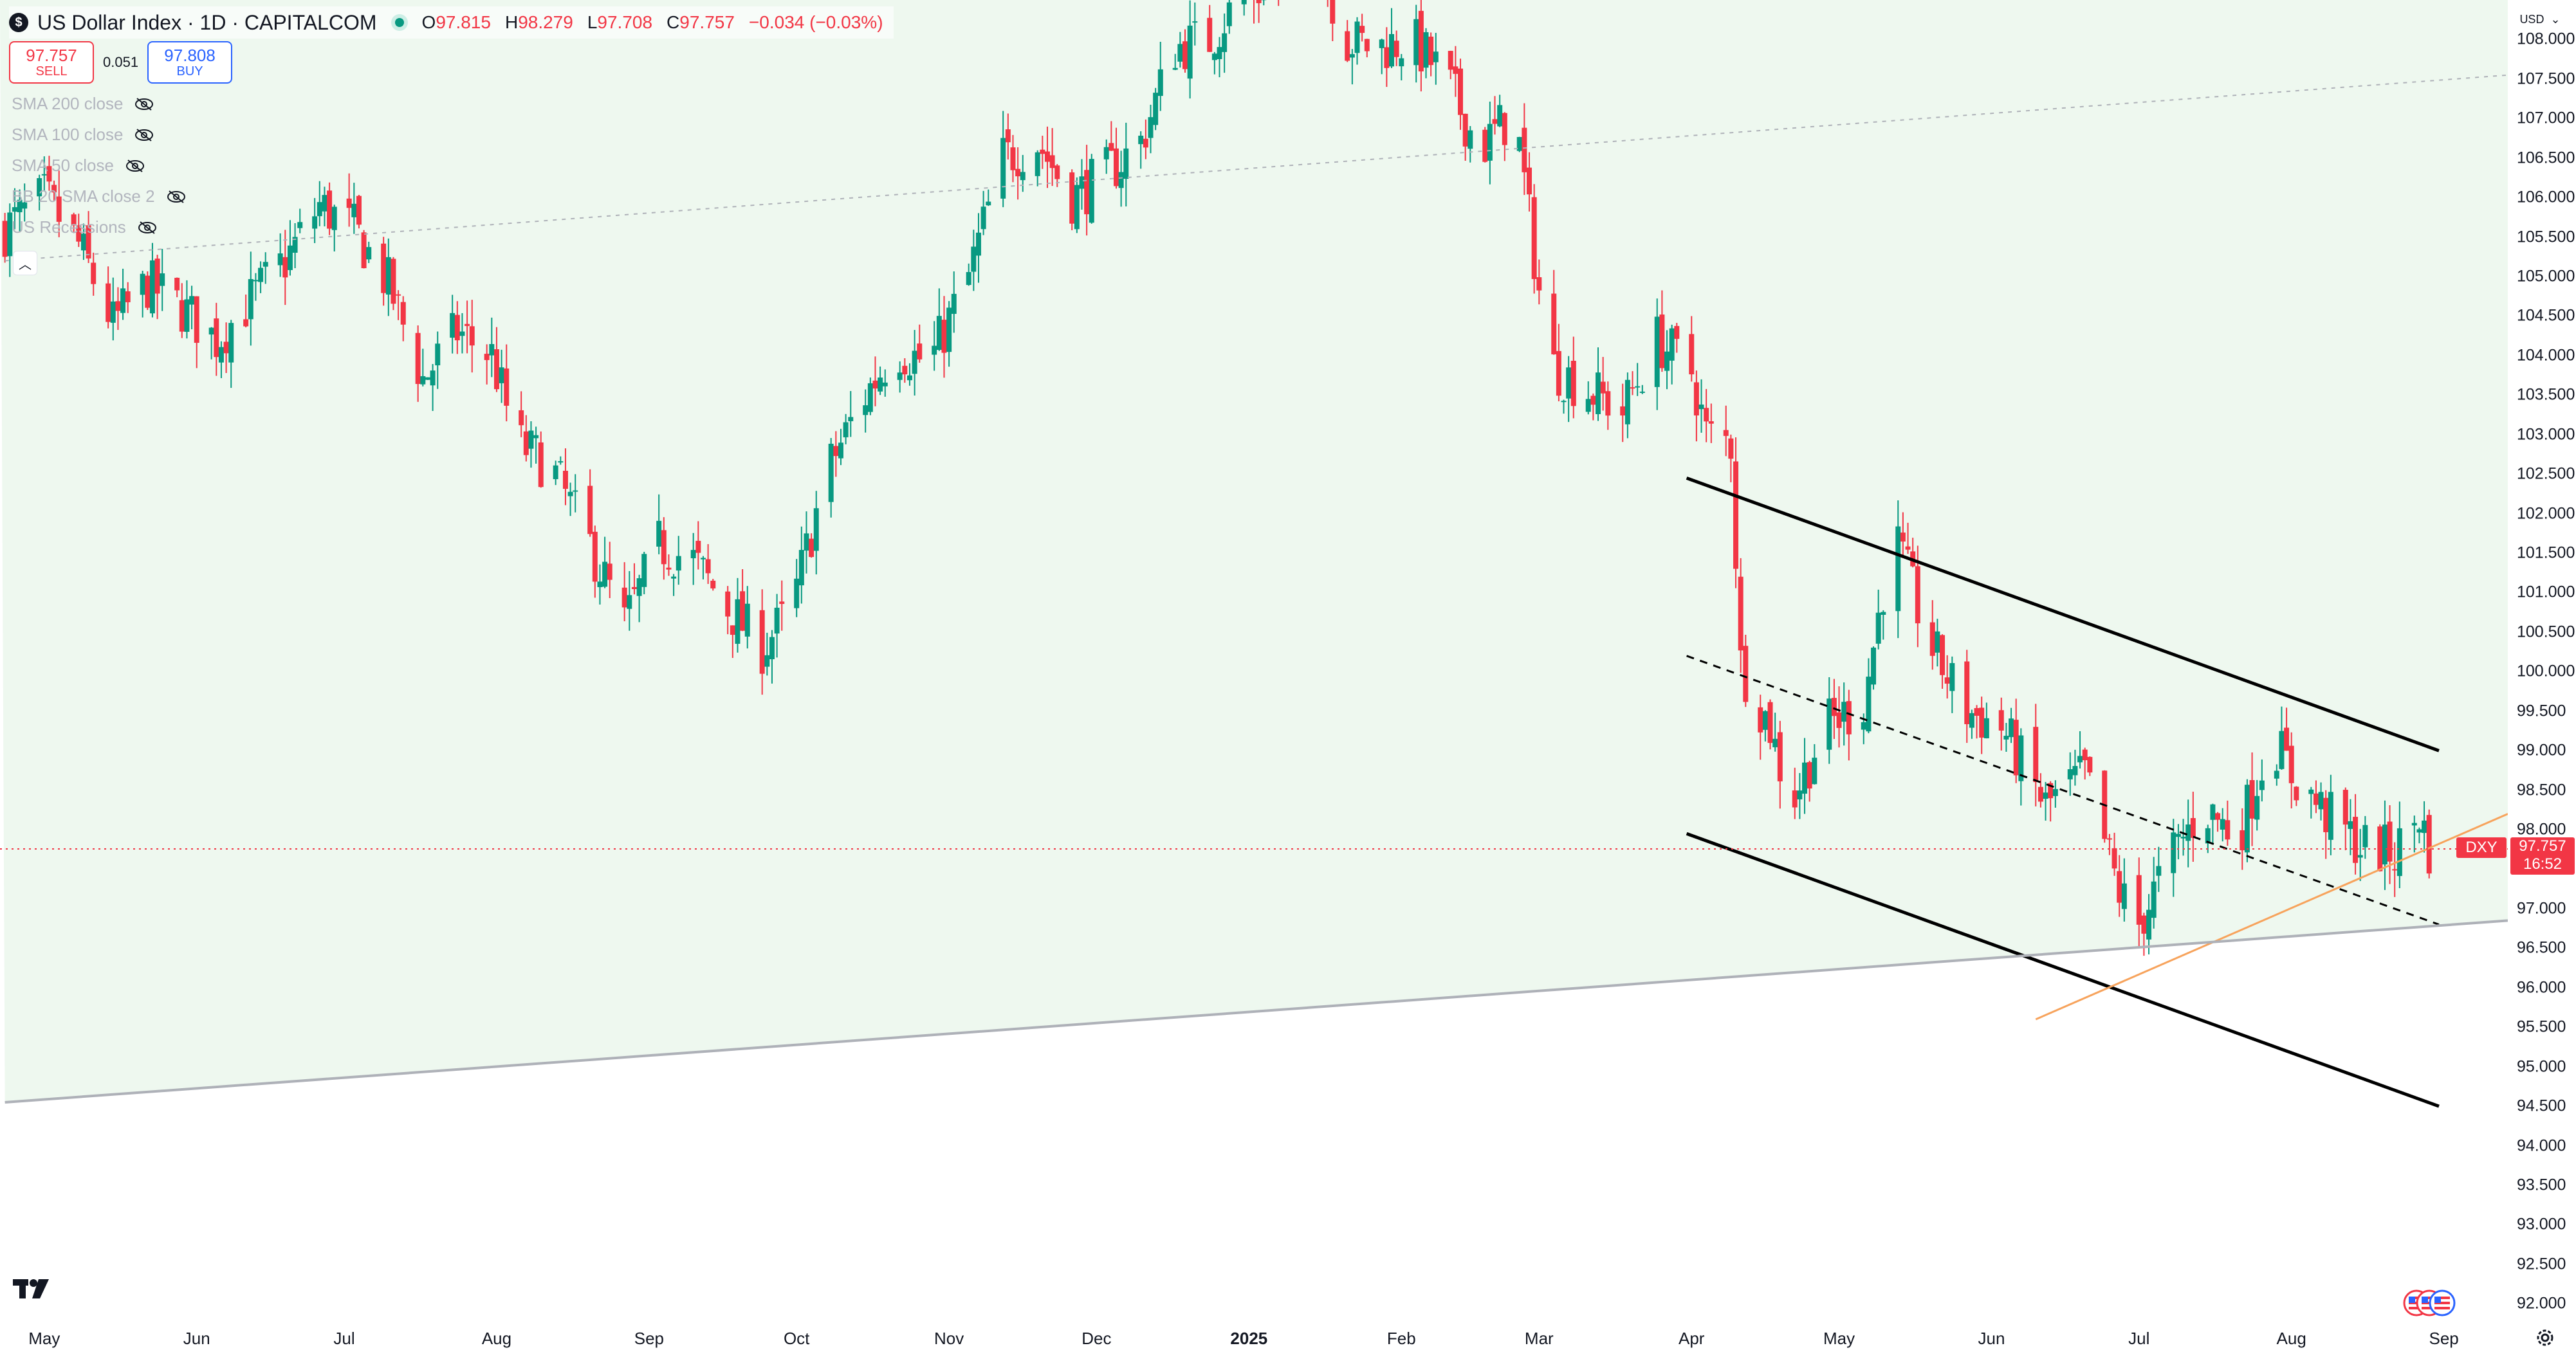 The width and height of the screenshot is (2576, 1357). Describe the element at coordinates (83, 104) in the screenshot. I see `indicator-sma200: SMA 200 close` at that location.